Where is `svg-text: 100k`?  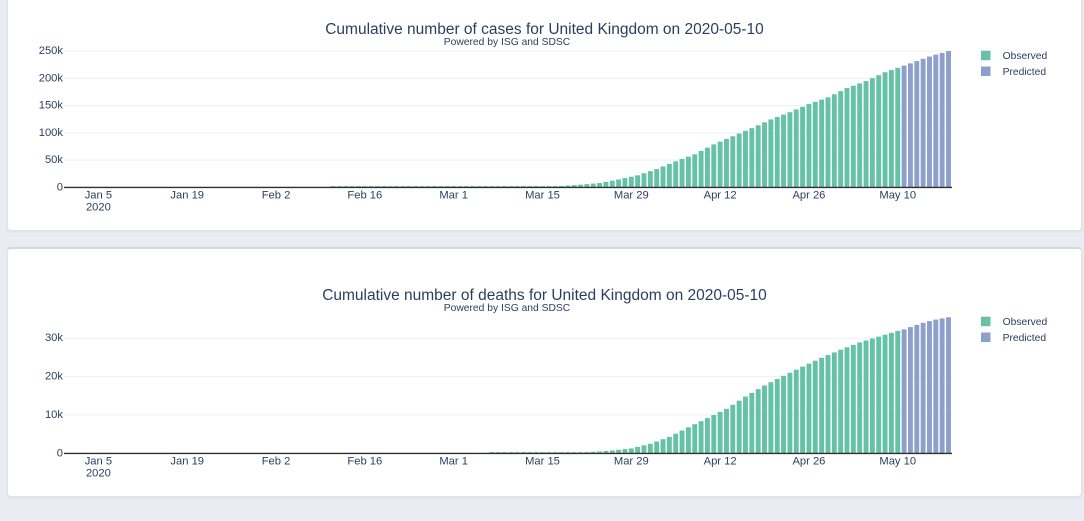 svg-text: 100k is located at coordinates (51, 133).